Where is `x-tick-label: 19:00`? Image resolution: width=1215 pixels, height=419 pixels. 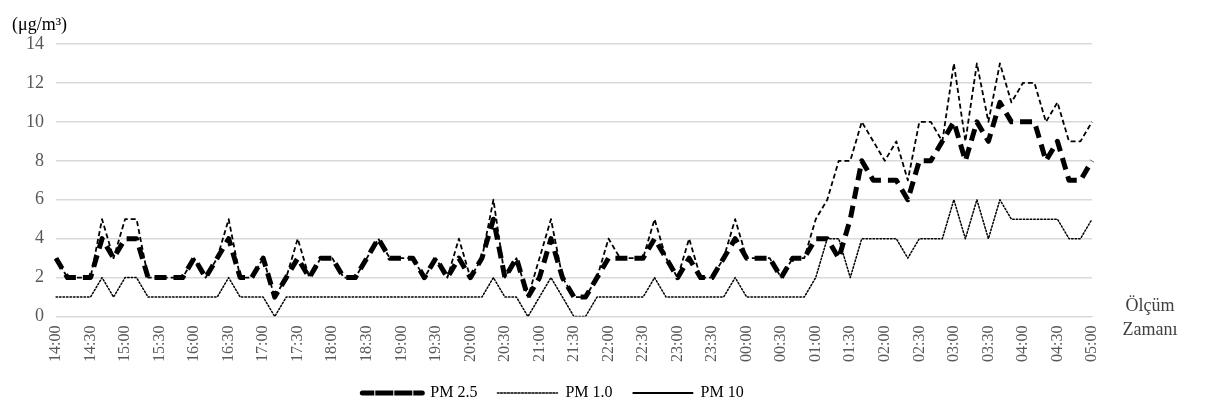
x-tick-label: 19:00 is located at coordinates (400, 344).